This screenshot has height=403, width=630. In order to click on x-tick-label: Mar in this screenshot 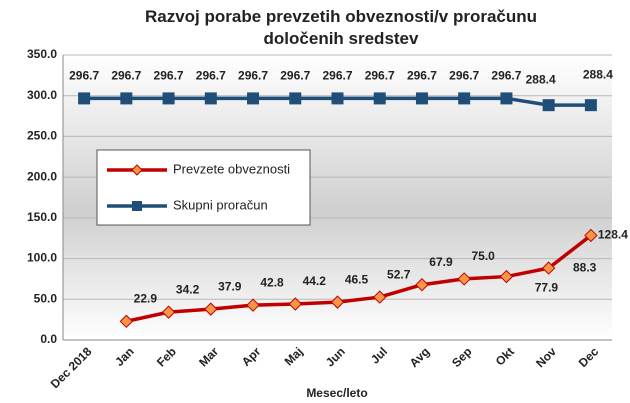, I will do `click(208, 356)`.